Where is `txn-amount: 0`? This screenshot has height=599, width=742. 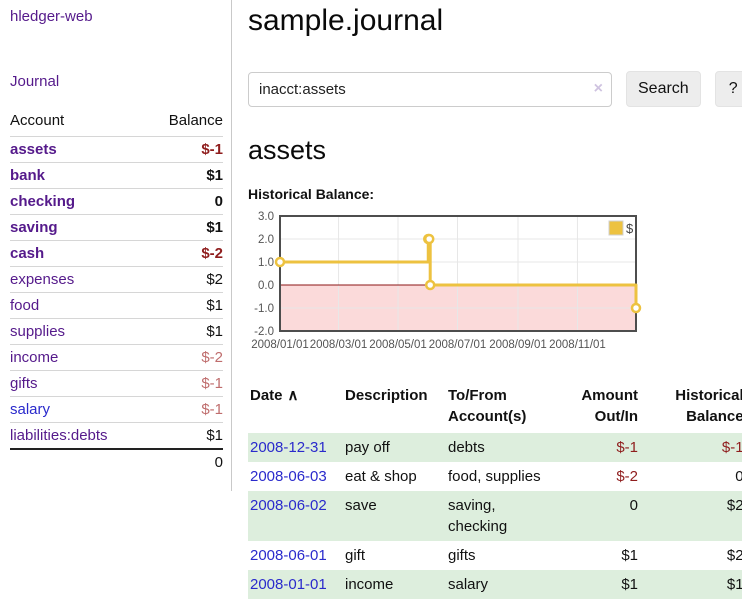
txn-amount: 0 is located at coordinates (603, 516).